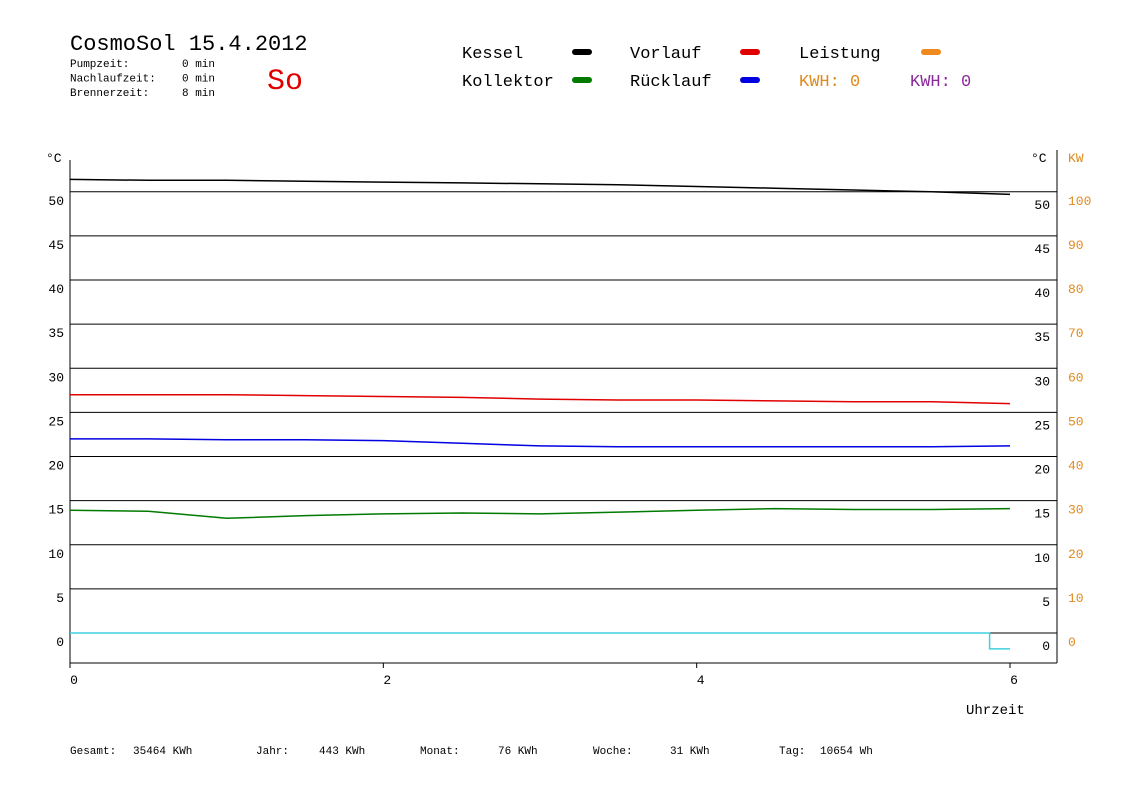 Image resolution: width=1148 pixels, height=812 pixels. Describe the element at coordinates (1042, 514) in the screenshot. I see `y-tick-label-right: 15` at that location.